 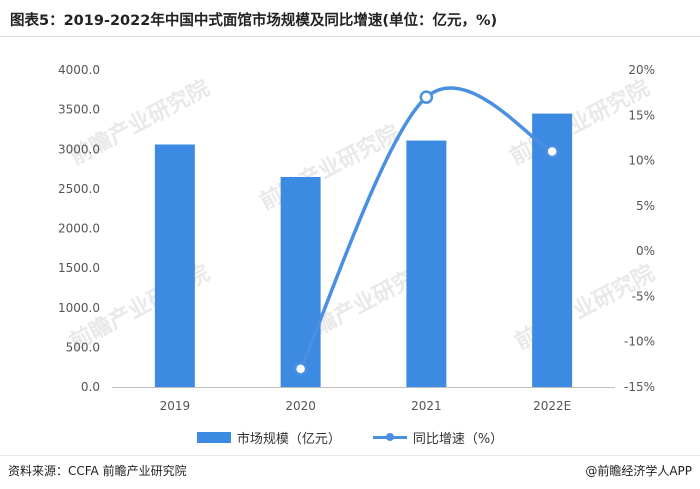 I want to click on title-divider, so click(x=350, y=36).